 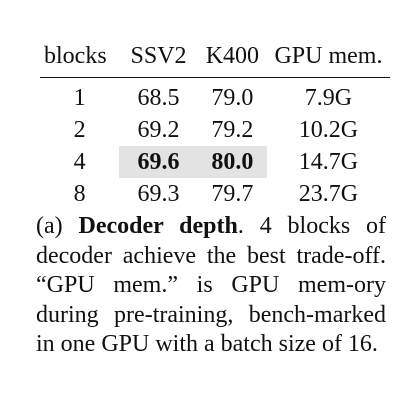 I want to click on header-gpu-mem: GPU mem., so click(x=328, y=57).